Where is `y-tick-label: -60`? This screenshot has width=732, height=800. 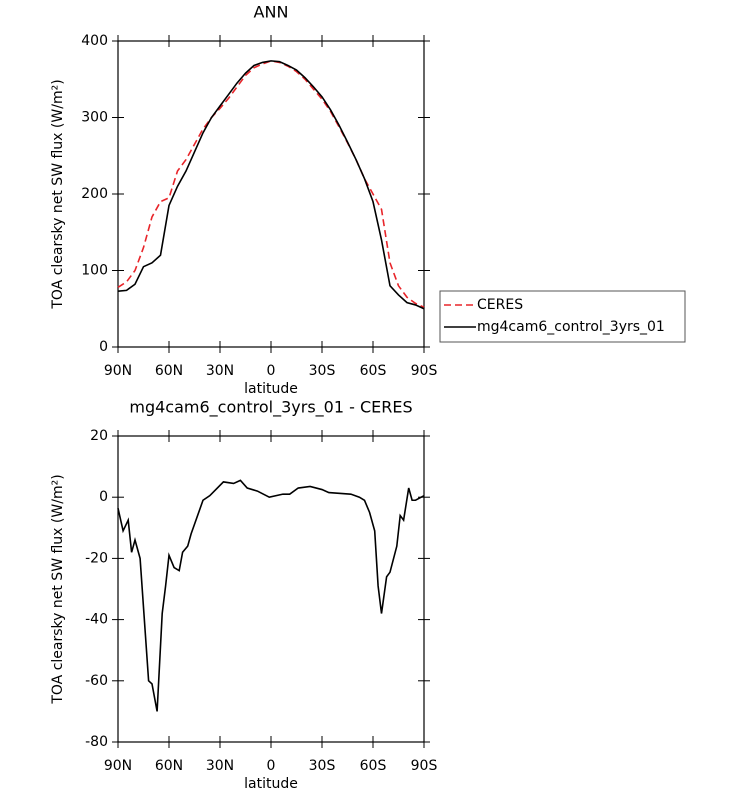 y-tick-label: -60 is located at coordinates (96, 681).